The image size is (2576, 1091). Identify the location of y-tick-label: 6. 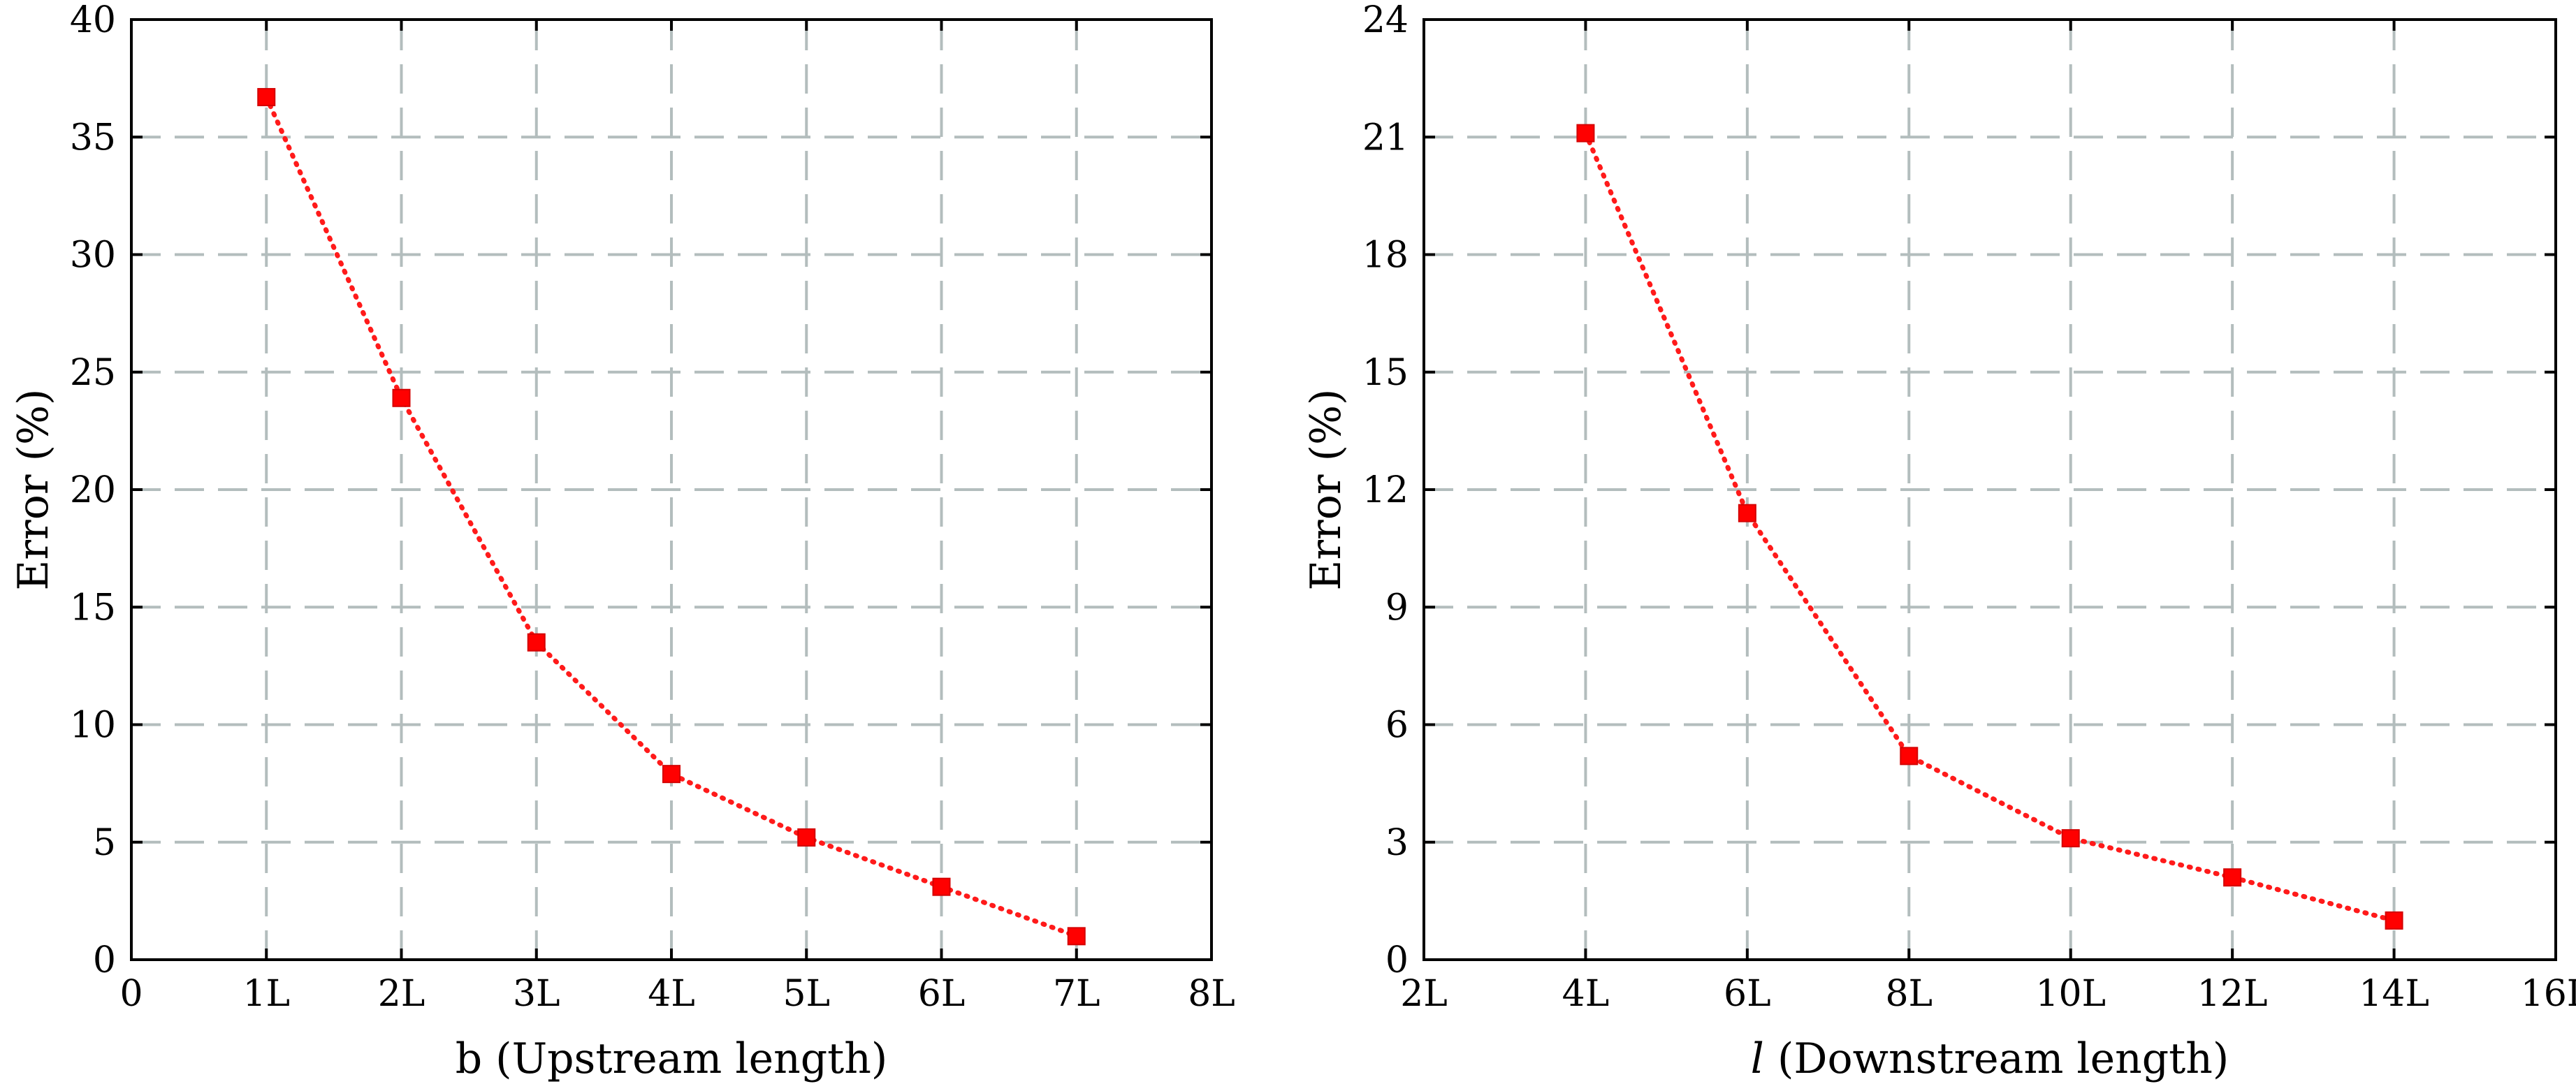
(1397, 726).